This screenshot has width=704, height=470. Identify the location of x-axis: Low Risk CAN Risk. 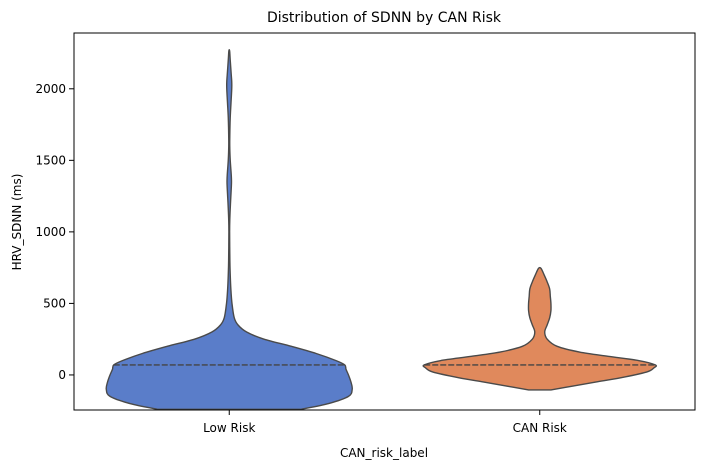
(385, 422).